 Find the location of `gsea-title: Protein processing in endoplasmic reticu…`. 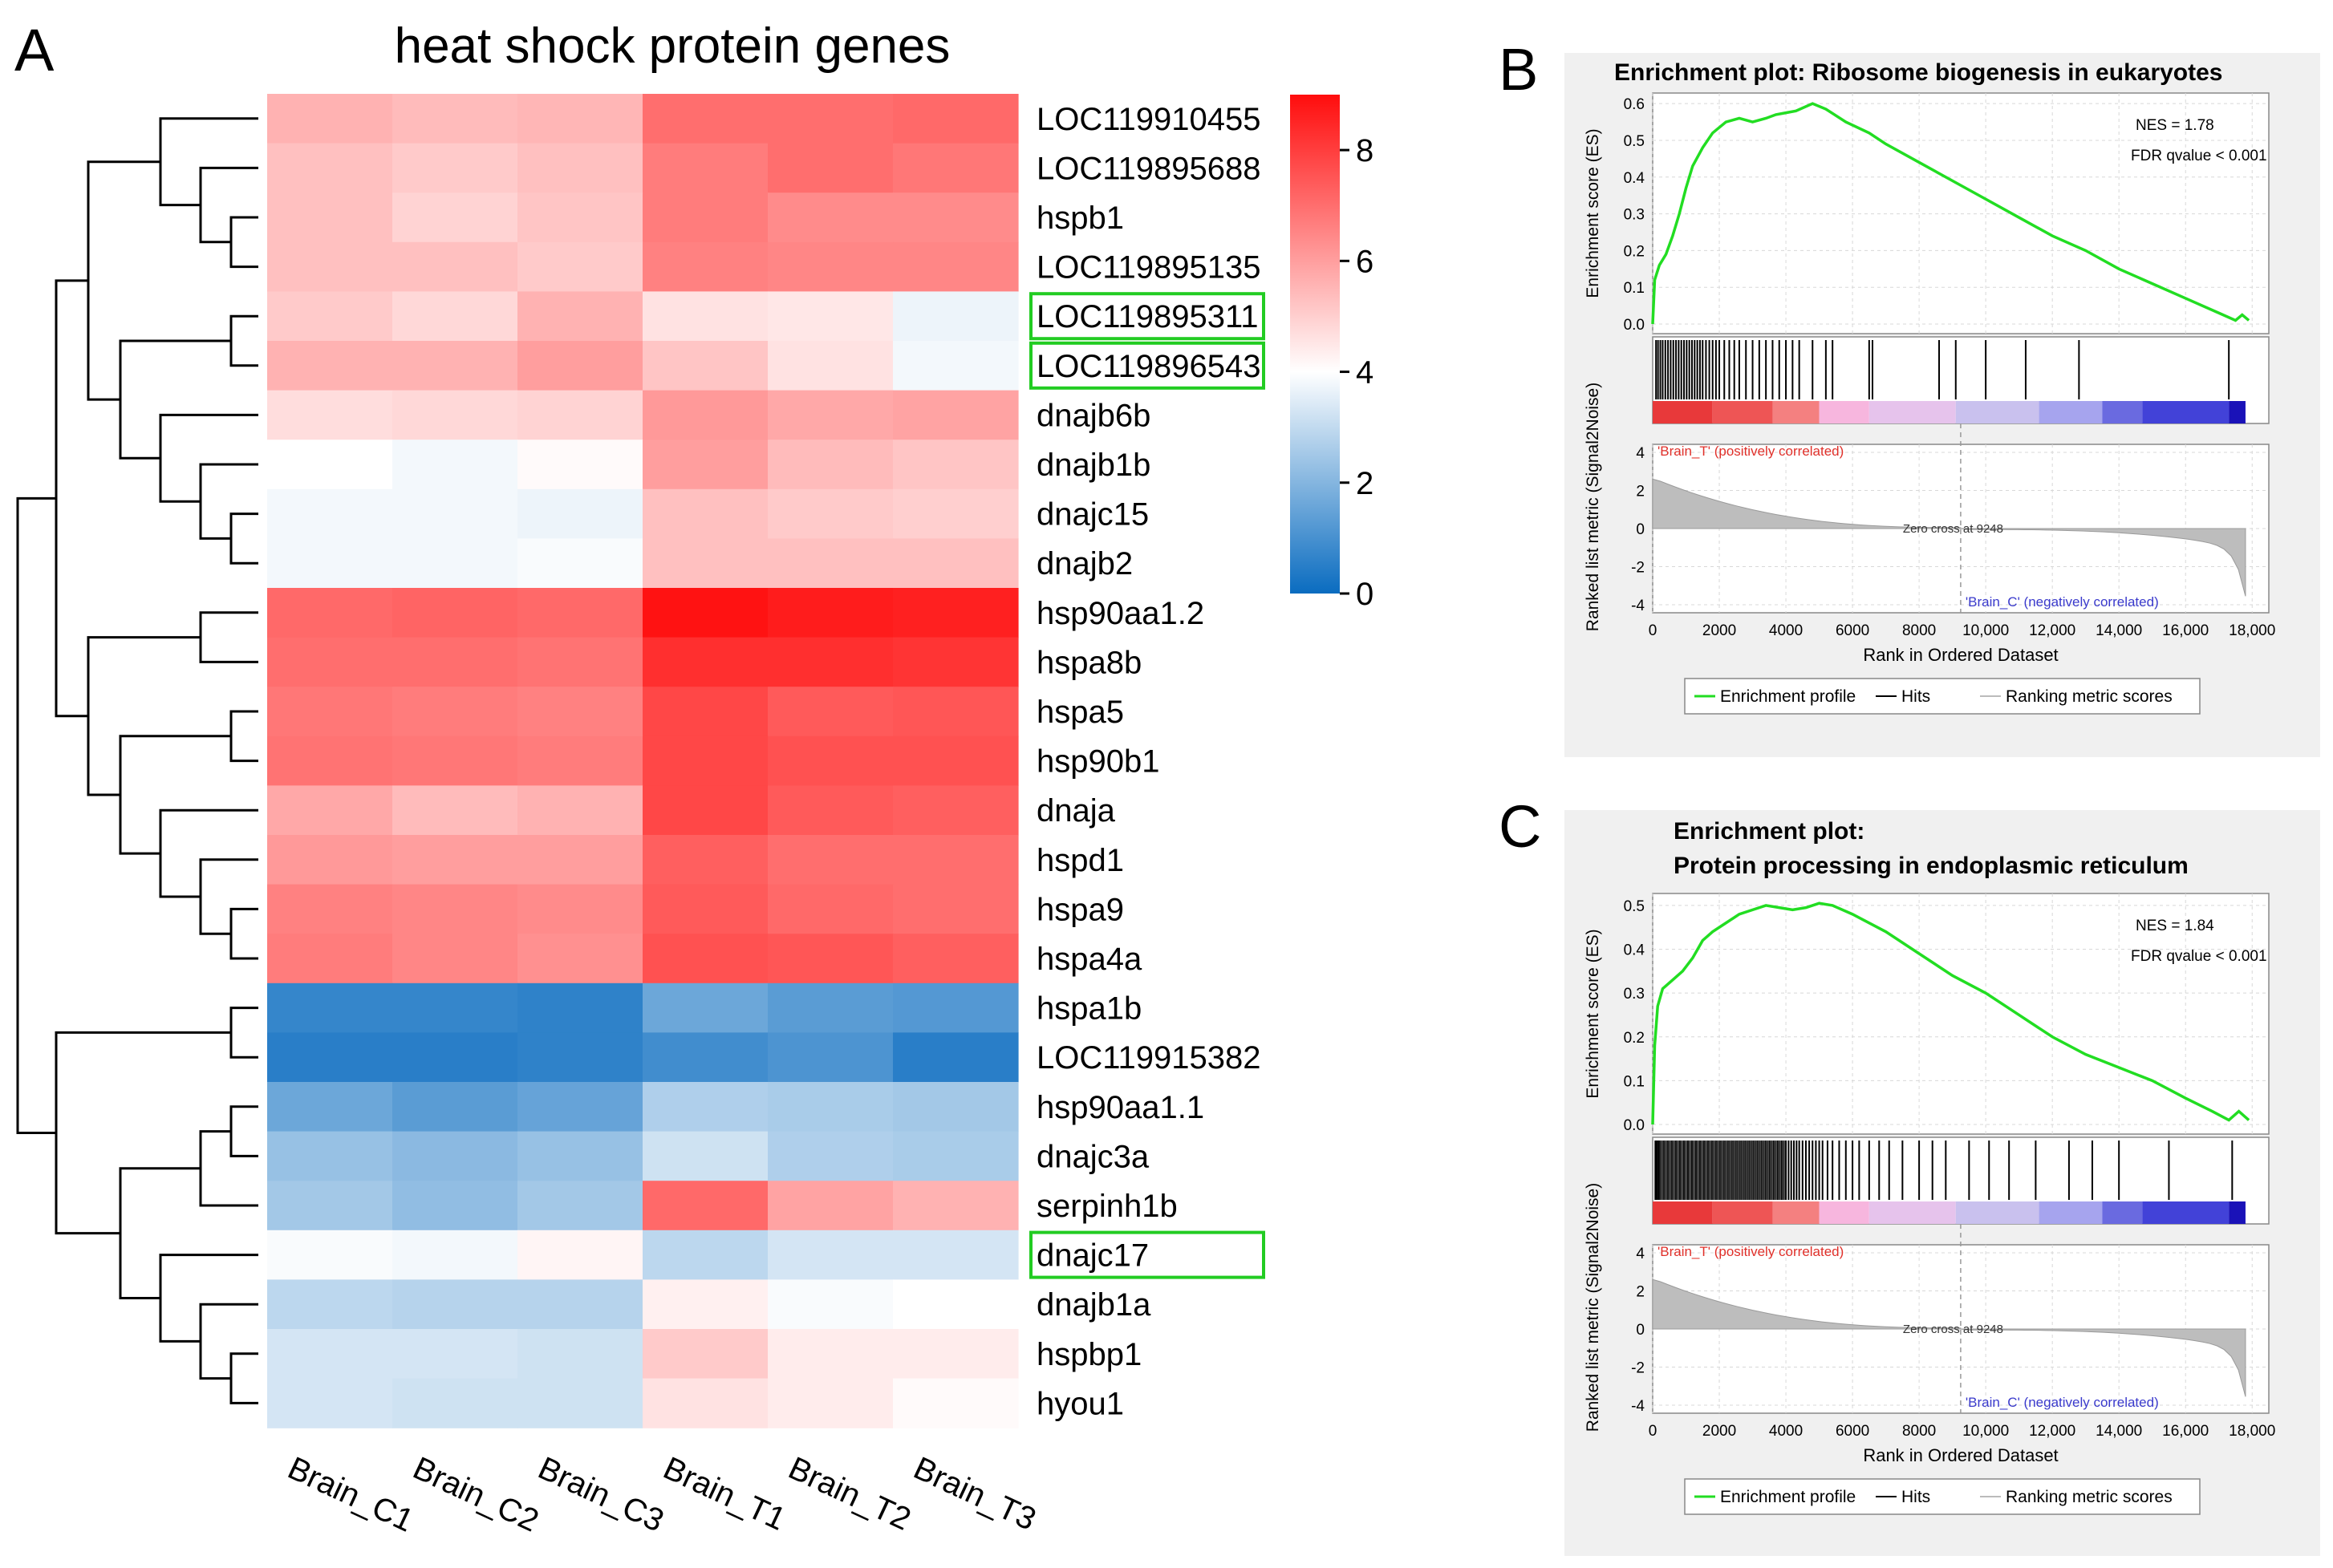

gsea-title: Protein processing in endoplasmic reticu… is located at coordinates (1931, 866).